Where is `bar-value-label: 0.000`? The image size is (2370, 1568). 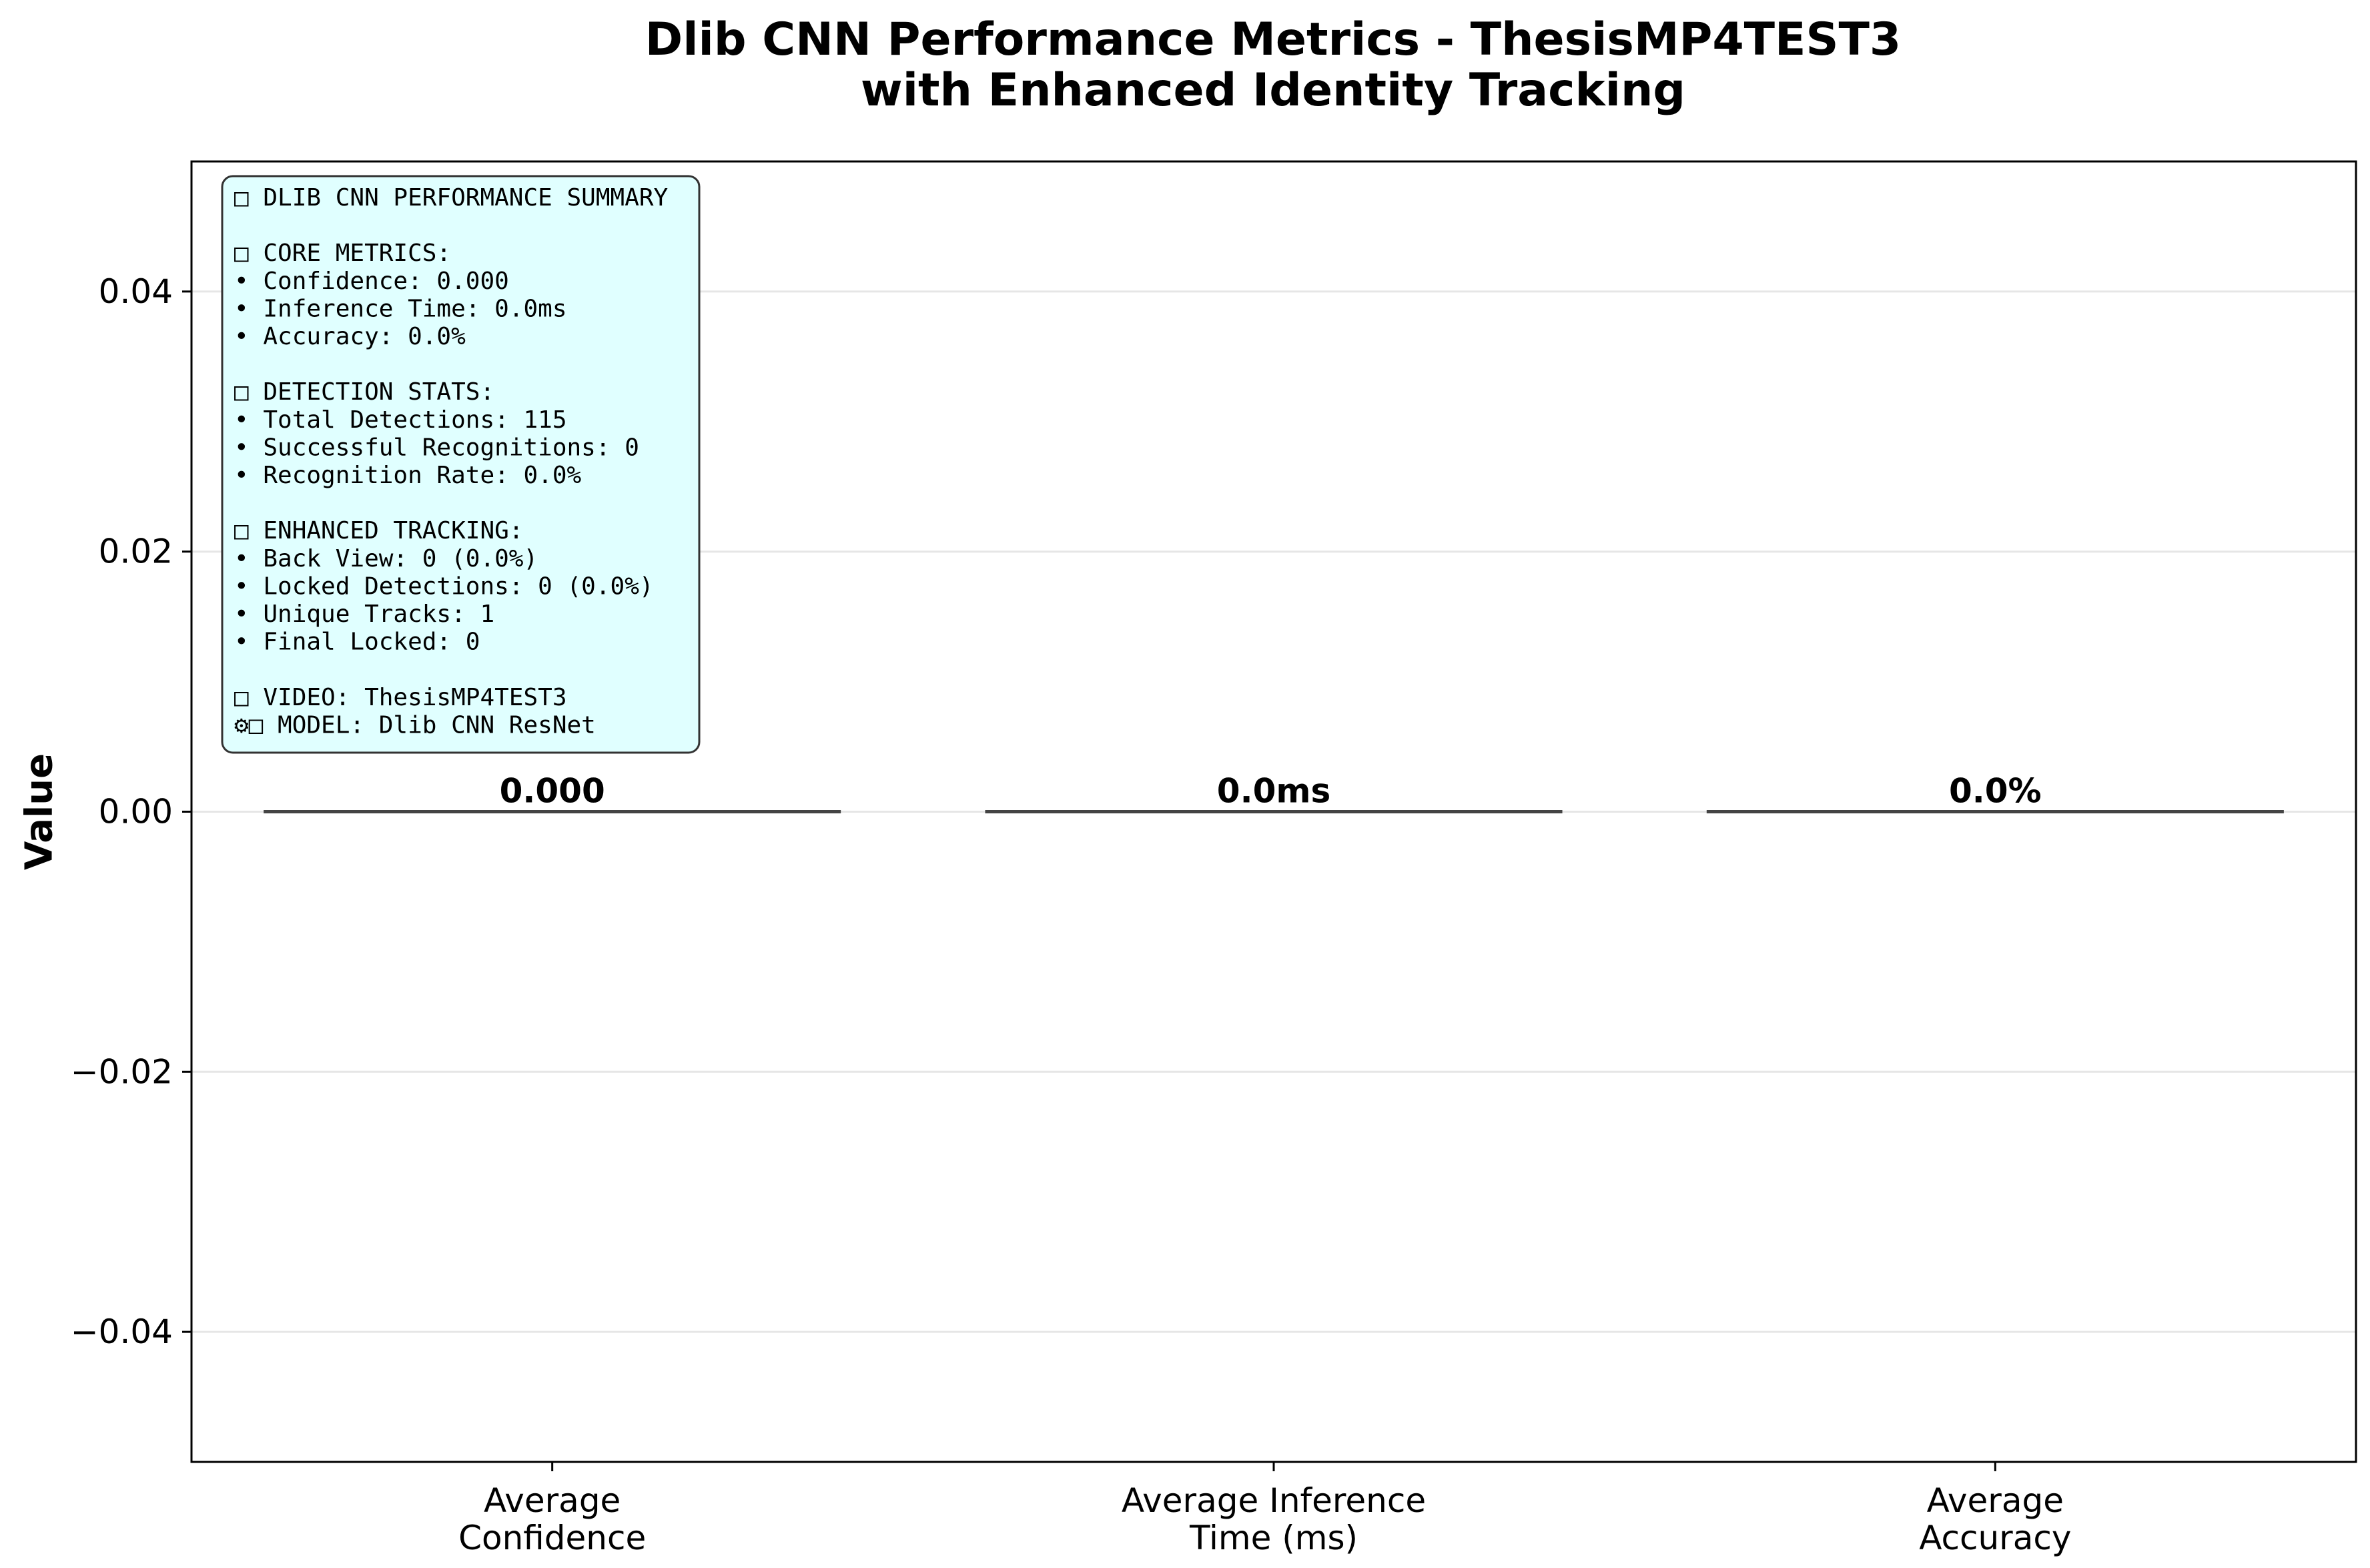
bar-value-label: 0.000 is located at coordinates (552, 791).